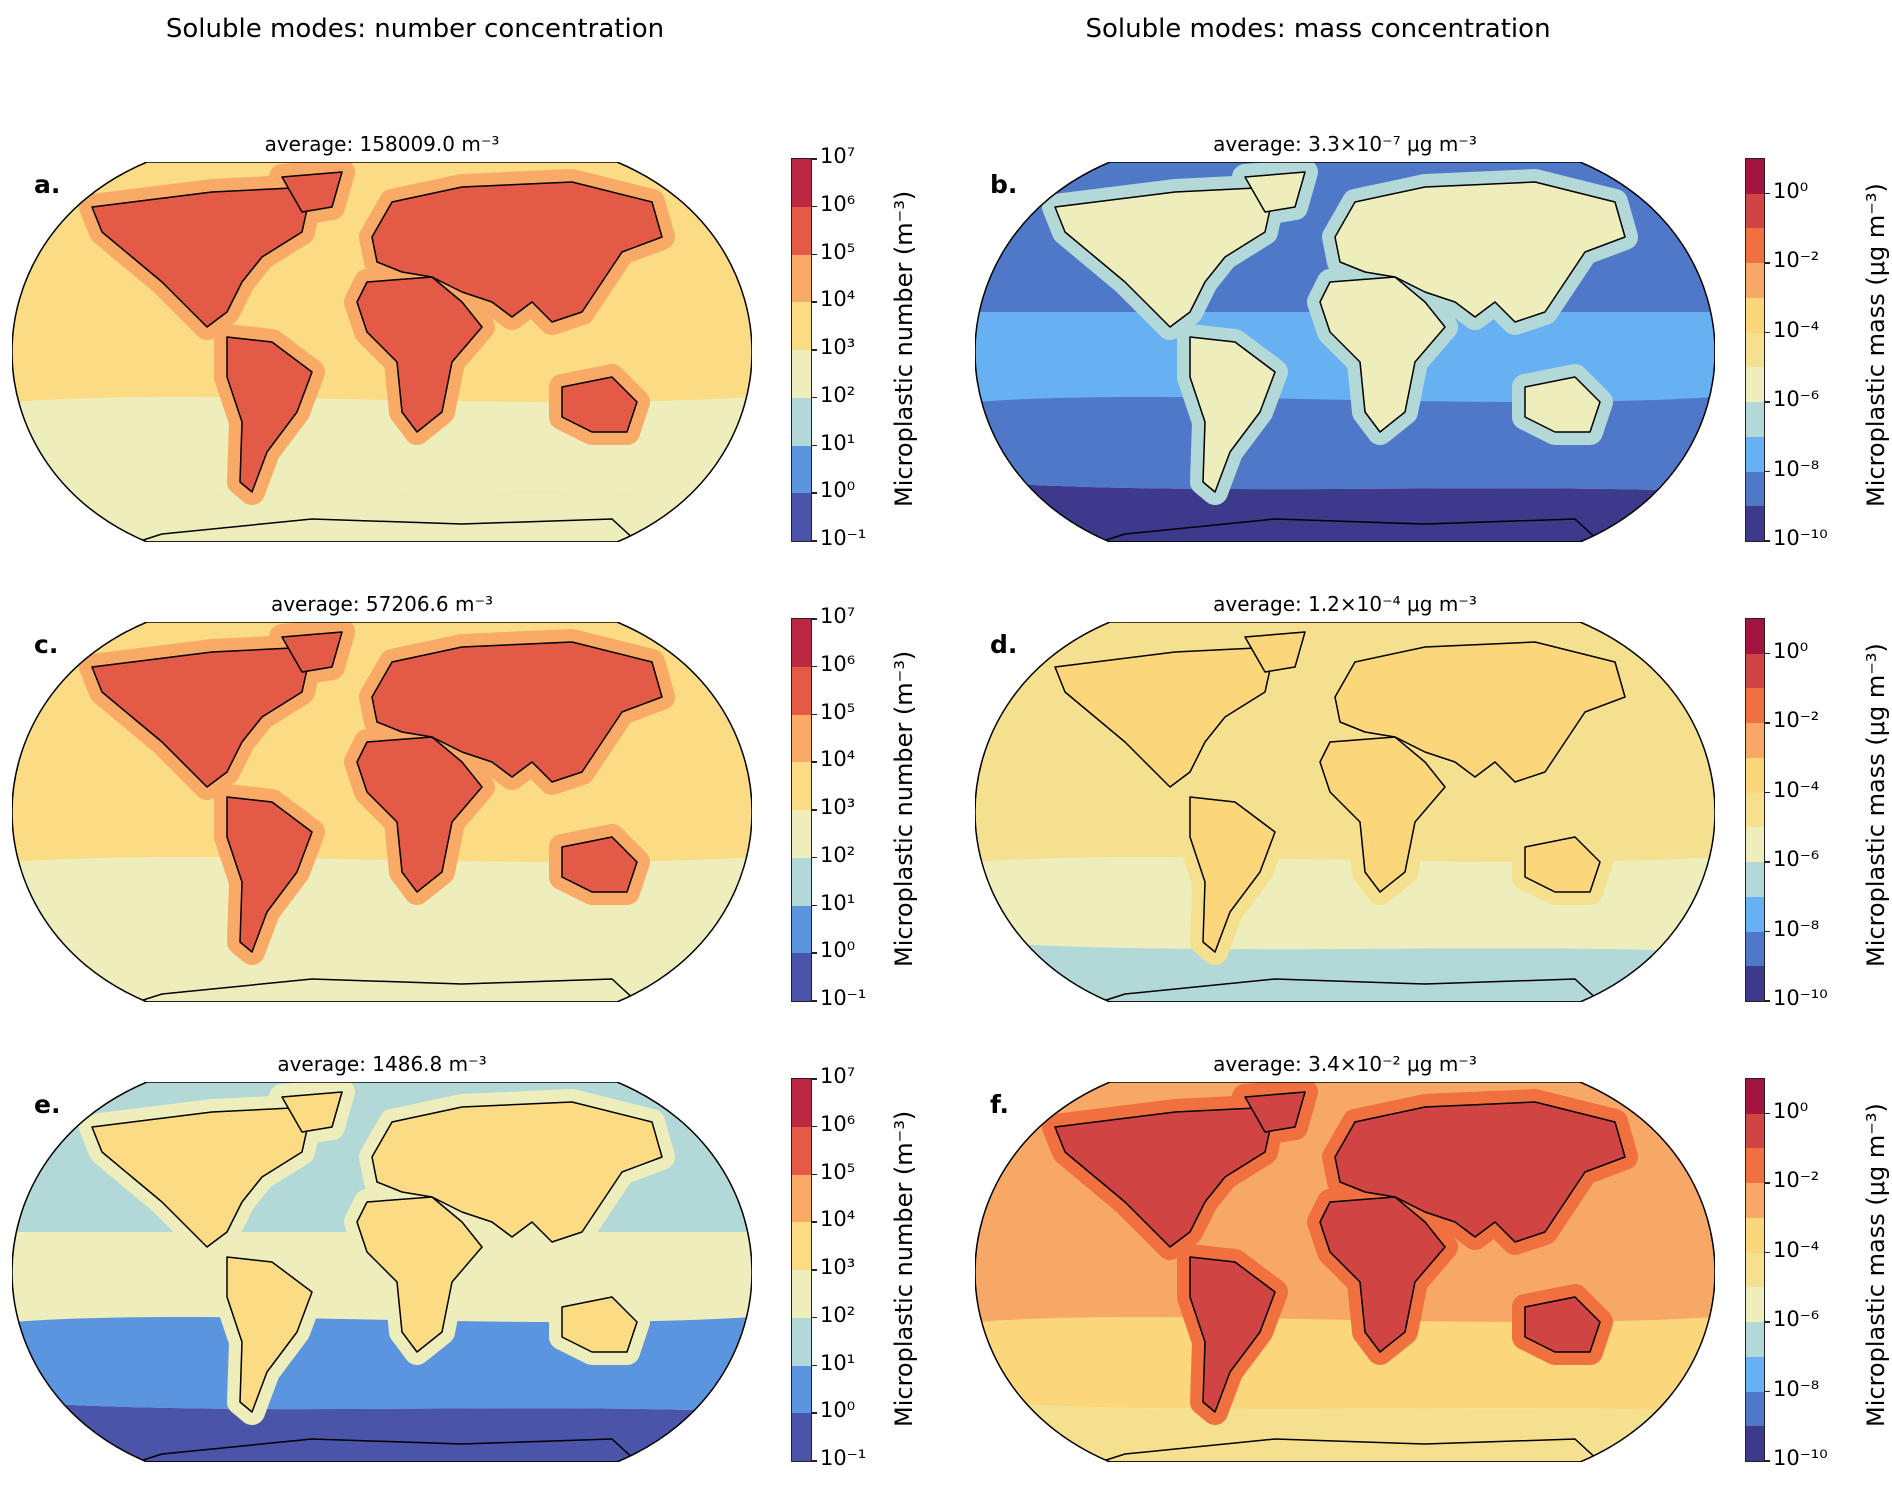 Image resolution: width=1892 pixels, height=1489 pixels. Describe the element at coordinates (838, 711) in the screenshot. I see `colorbar-tick-label: 10⁵` at that location.